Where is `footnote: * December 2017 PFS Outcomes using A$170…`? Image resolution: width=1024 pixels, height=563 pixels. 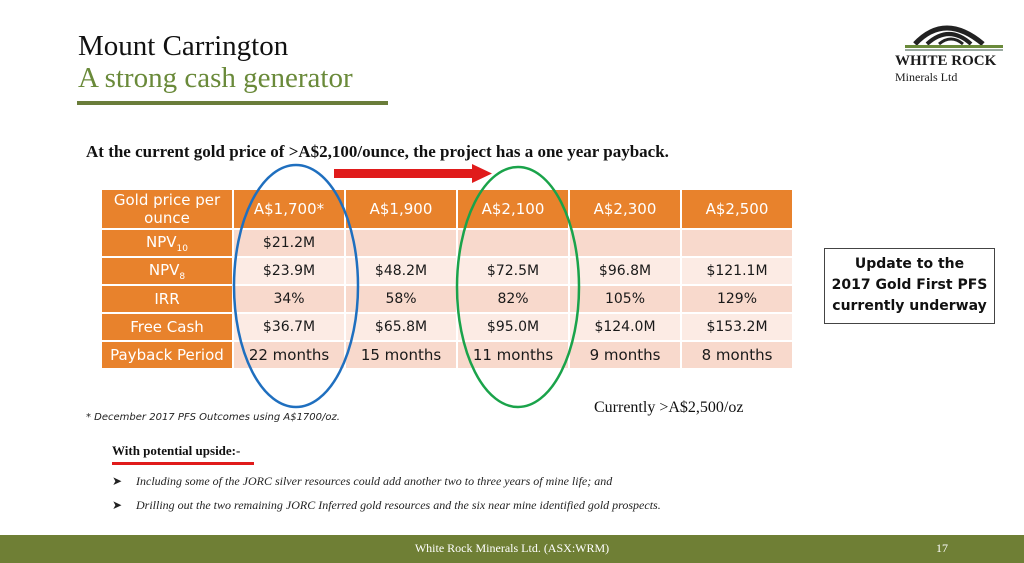 footnote: * December 2017 PFS Outcomes using A$170… is located at coordinates (213, 417).